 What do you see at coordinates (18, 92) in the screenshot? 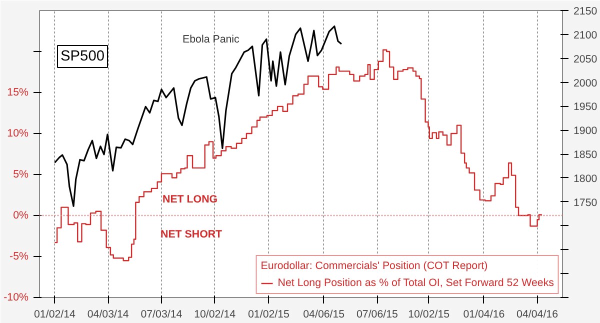
I see `y-tick-label: 15%` at bounding box center [18, 92].